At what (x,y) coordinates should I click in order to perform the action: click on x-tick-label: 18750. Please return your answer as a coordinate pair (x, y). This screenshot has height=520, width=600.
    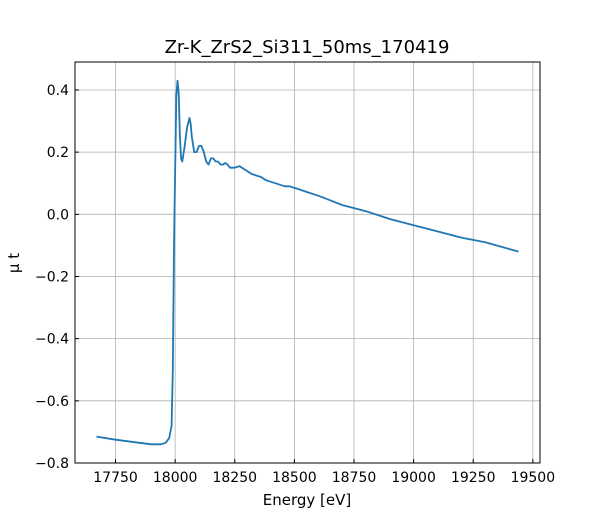
    Looking at the image, I should click on (354, 478).